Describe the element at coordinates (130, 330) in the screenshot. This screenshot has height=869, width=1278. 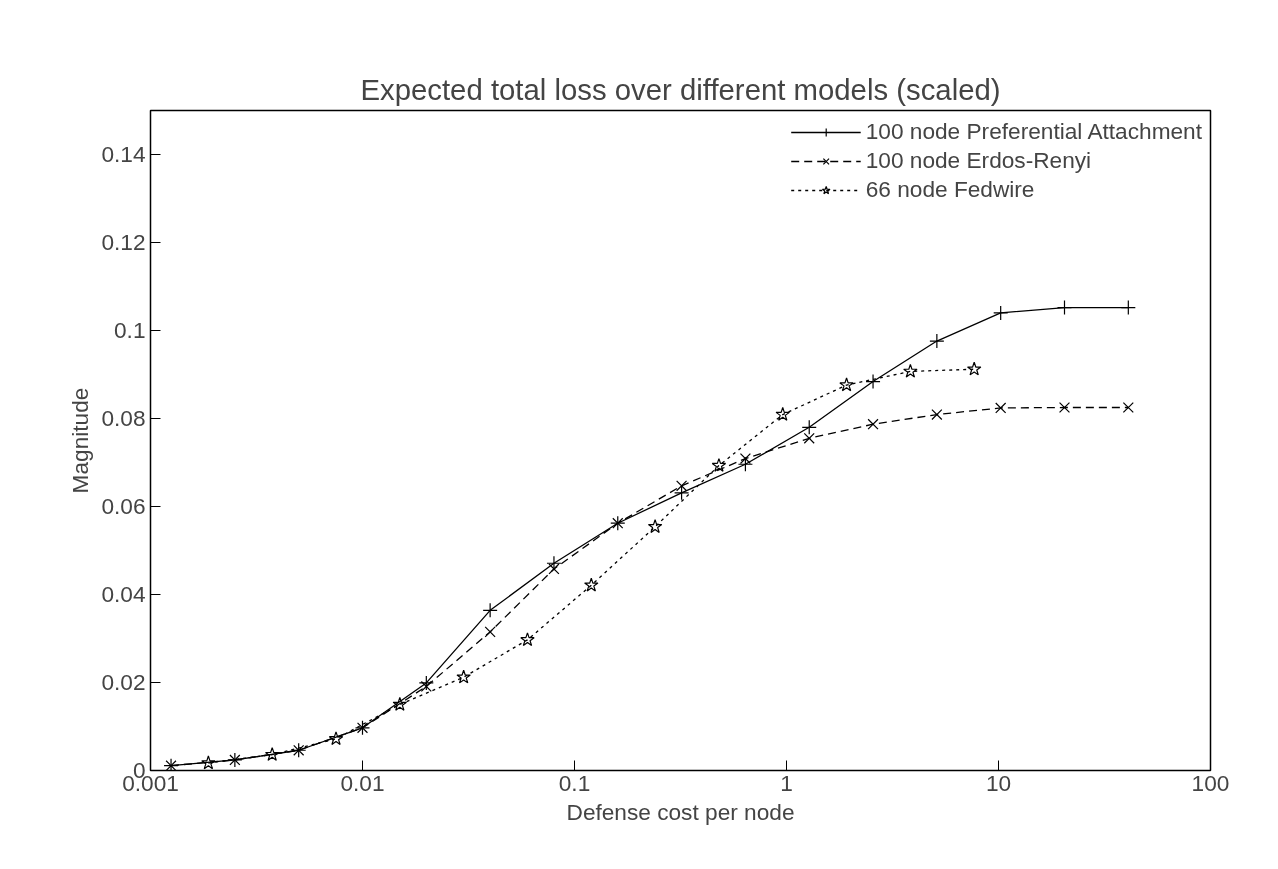
I see `y-tick-label: 0.1` at that location.